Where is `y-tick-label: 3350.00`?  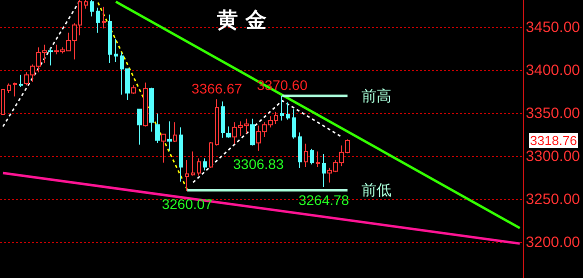 y-tick-label: 3350.00 is located at coordinates (553, 113).